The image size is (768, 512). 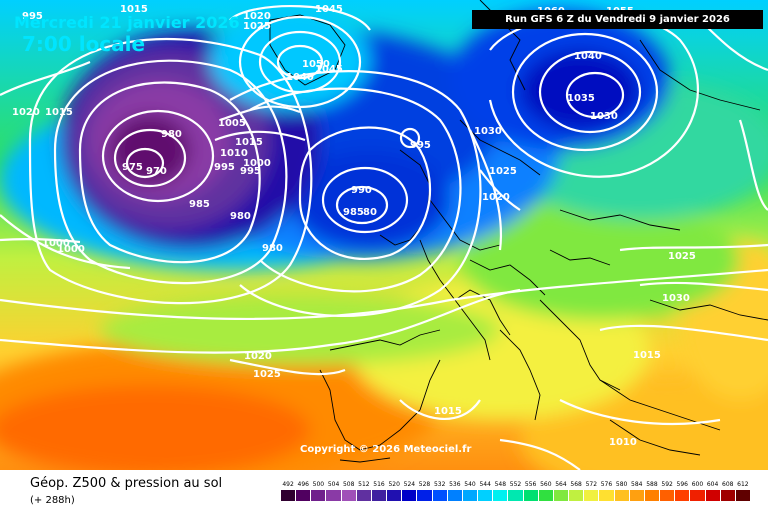 I want to click on scale-value: 576, so click(x=606, y=484).